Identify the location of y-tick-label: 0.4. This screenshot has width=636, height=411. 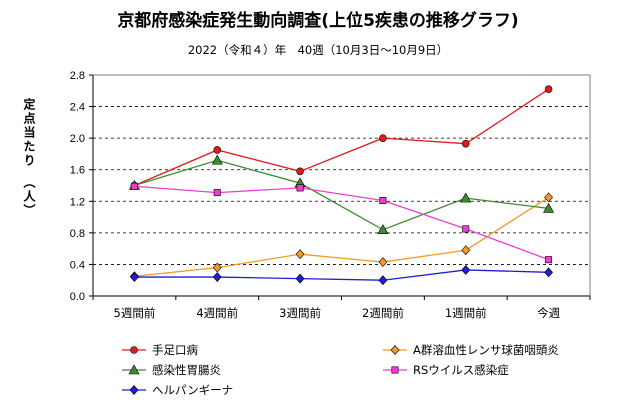
(77, 265).